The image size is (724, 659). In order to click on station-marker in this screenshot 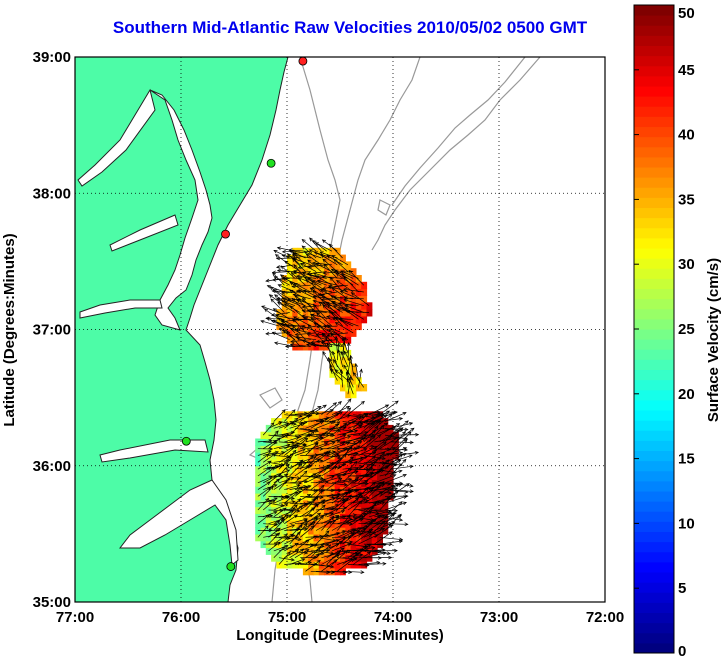, I will do `click(231, 566)`.